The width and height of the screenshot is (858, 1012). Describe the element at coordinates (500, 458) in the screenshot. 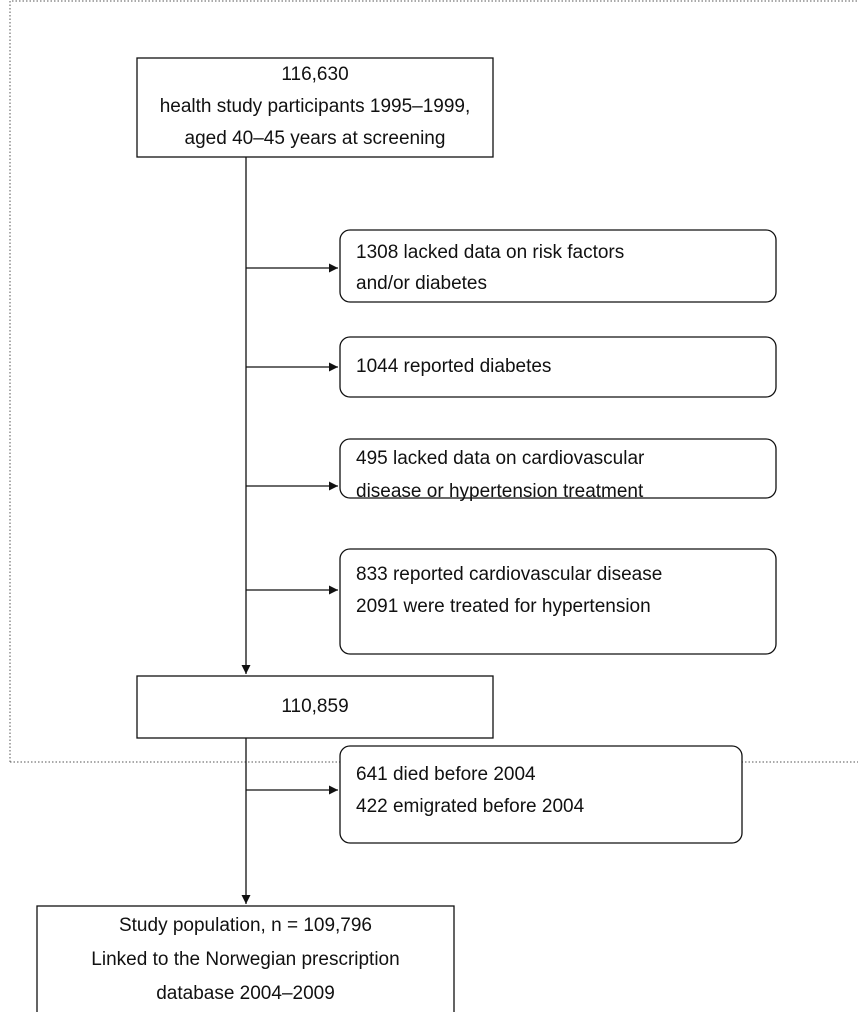

I see `node-text: 495 lacked data on cardiovascular` at that location.